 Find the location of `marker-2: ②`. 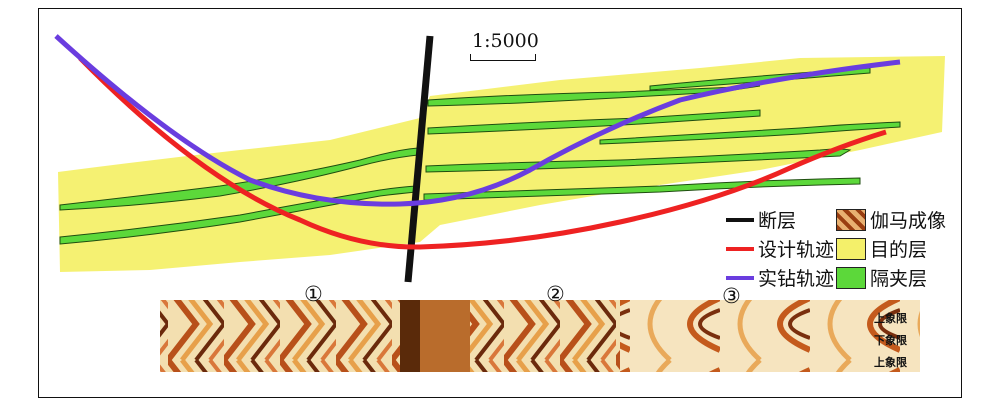

marker-2: ② is located at coordinates (555, 294).